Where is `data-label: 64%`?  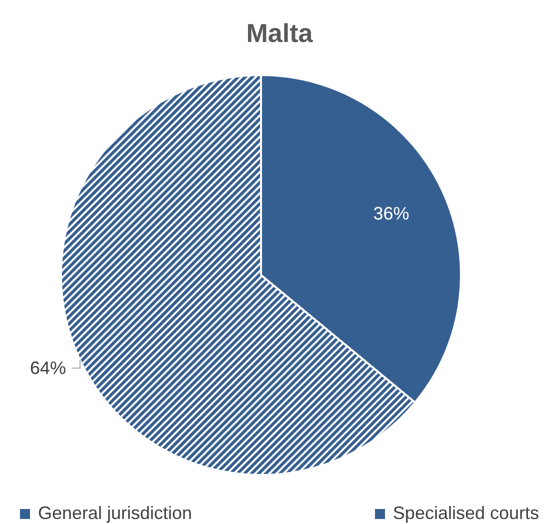
data-label: 64% is located at coordinates (48, 368).